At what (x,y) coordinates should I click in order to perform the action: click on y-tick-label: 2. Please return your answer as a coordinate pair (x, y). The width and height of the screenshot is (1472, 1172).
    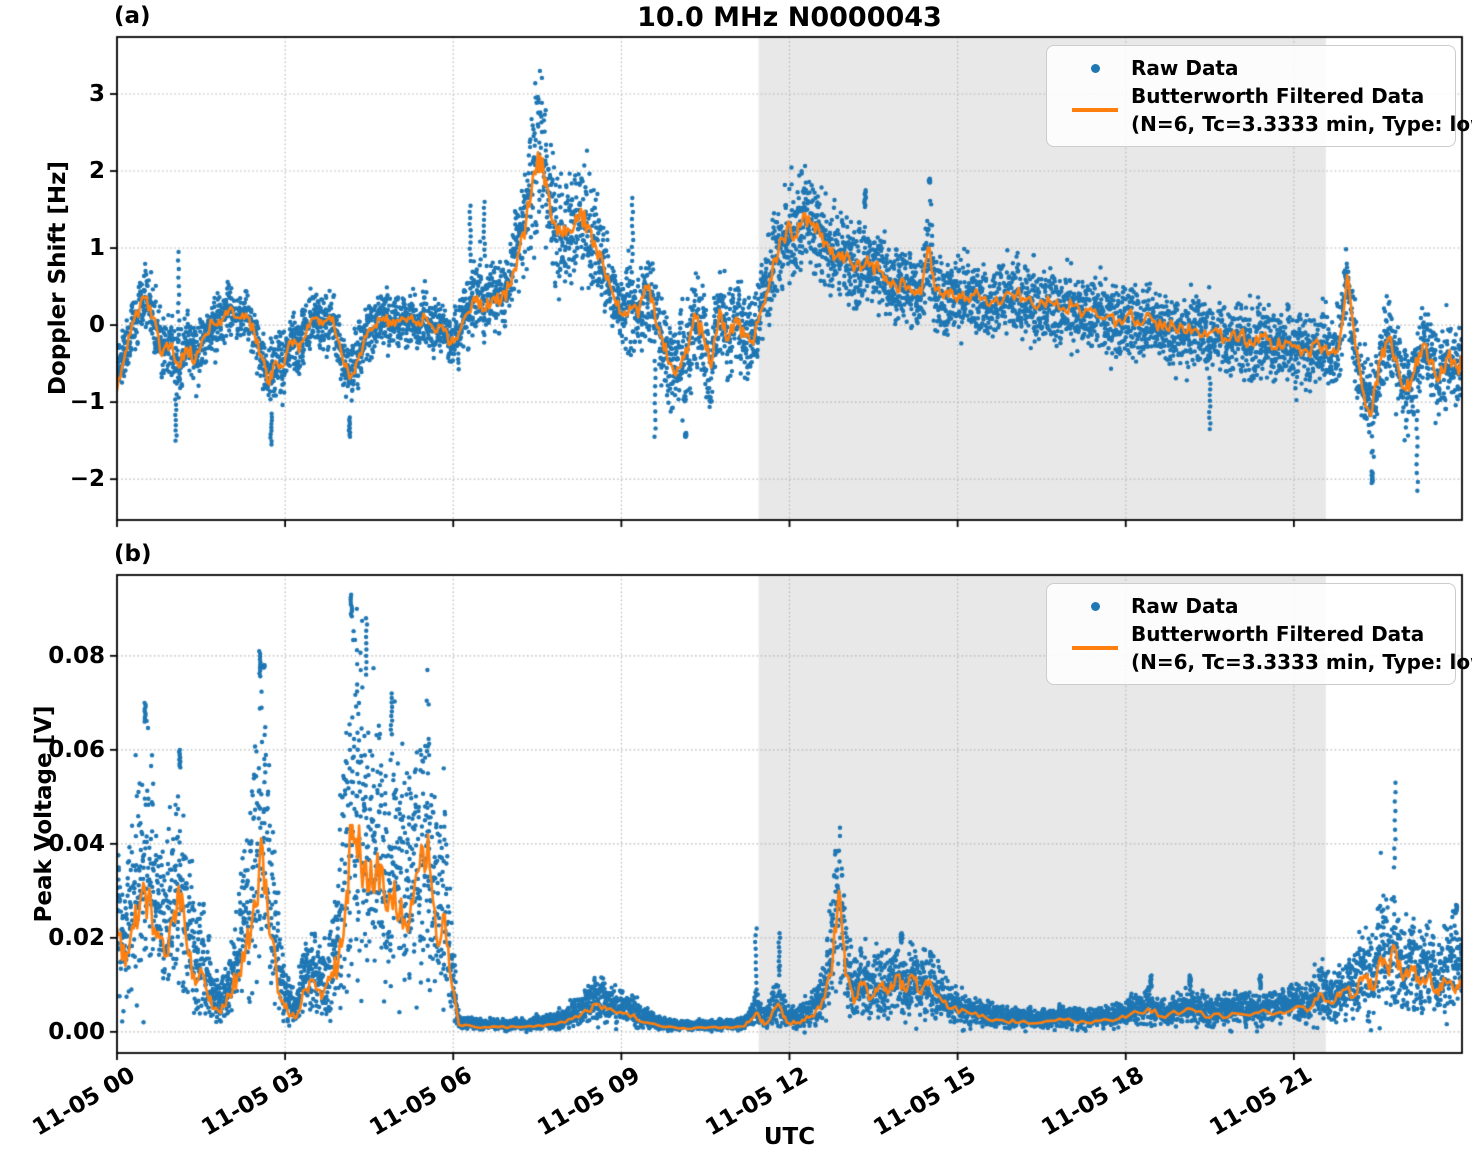
    Looking at the image, I should click on (96, 171).